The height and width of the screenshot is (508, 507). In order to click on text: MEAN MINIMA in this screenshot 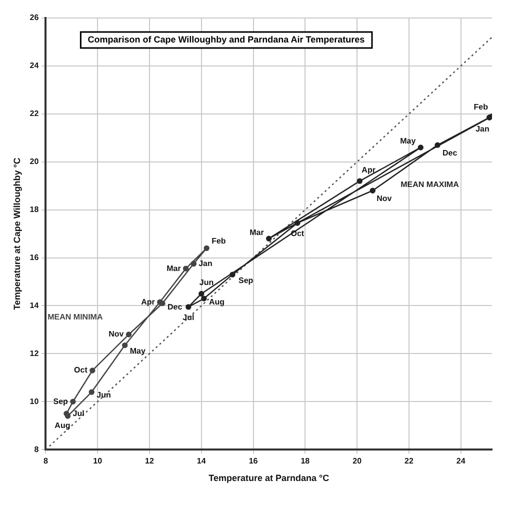, I will do `click(75, 317)`.